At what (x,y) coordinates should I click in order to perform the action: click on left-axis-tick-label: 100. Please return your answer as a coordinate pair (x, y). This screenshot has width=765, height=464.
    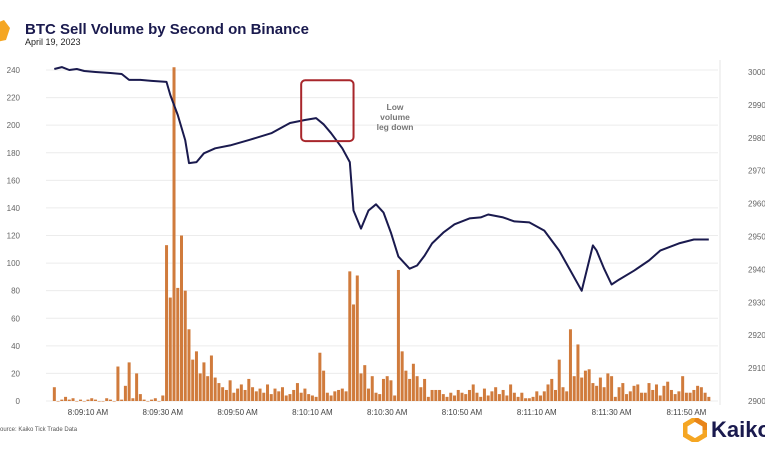
    Looking at the image, I should click on (14, 263).